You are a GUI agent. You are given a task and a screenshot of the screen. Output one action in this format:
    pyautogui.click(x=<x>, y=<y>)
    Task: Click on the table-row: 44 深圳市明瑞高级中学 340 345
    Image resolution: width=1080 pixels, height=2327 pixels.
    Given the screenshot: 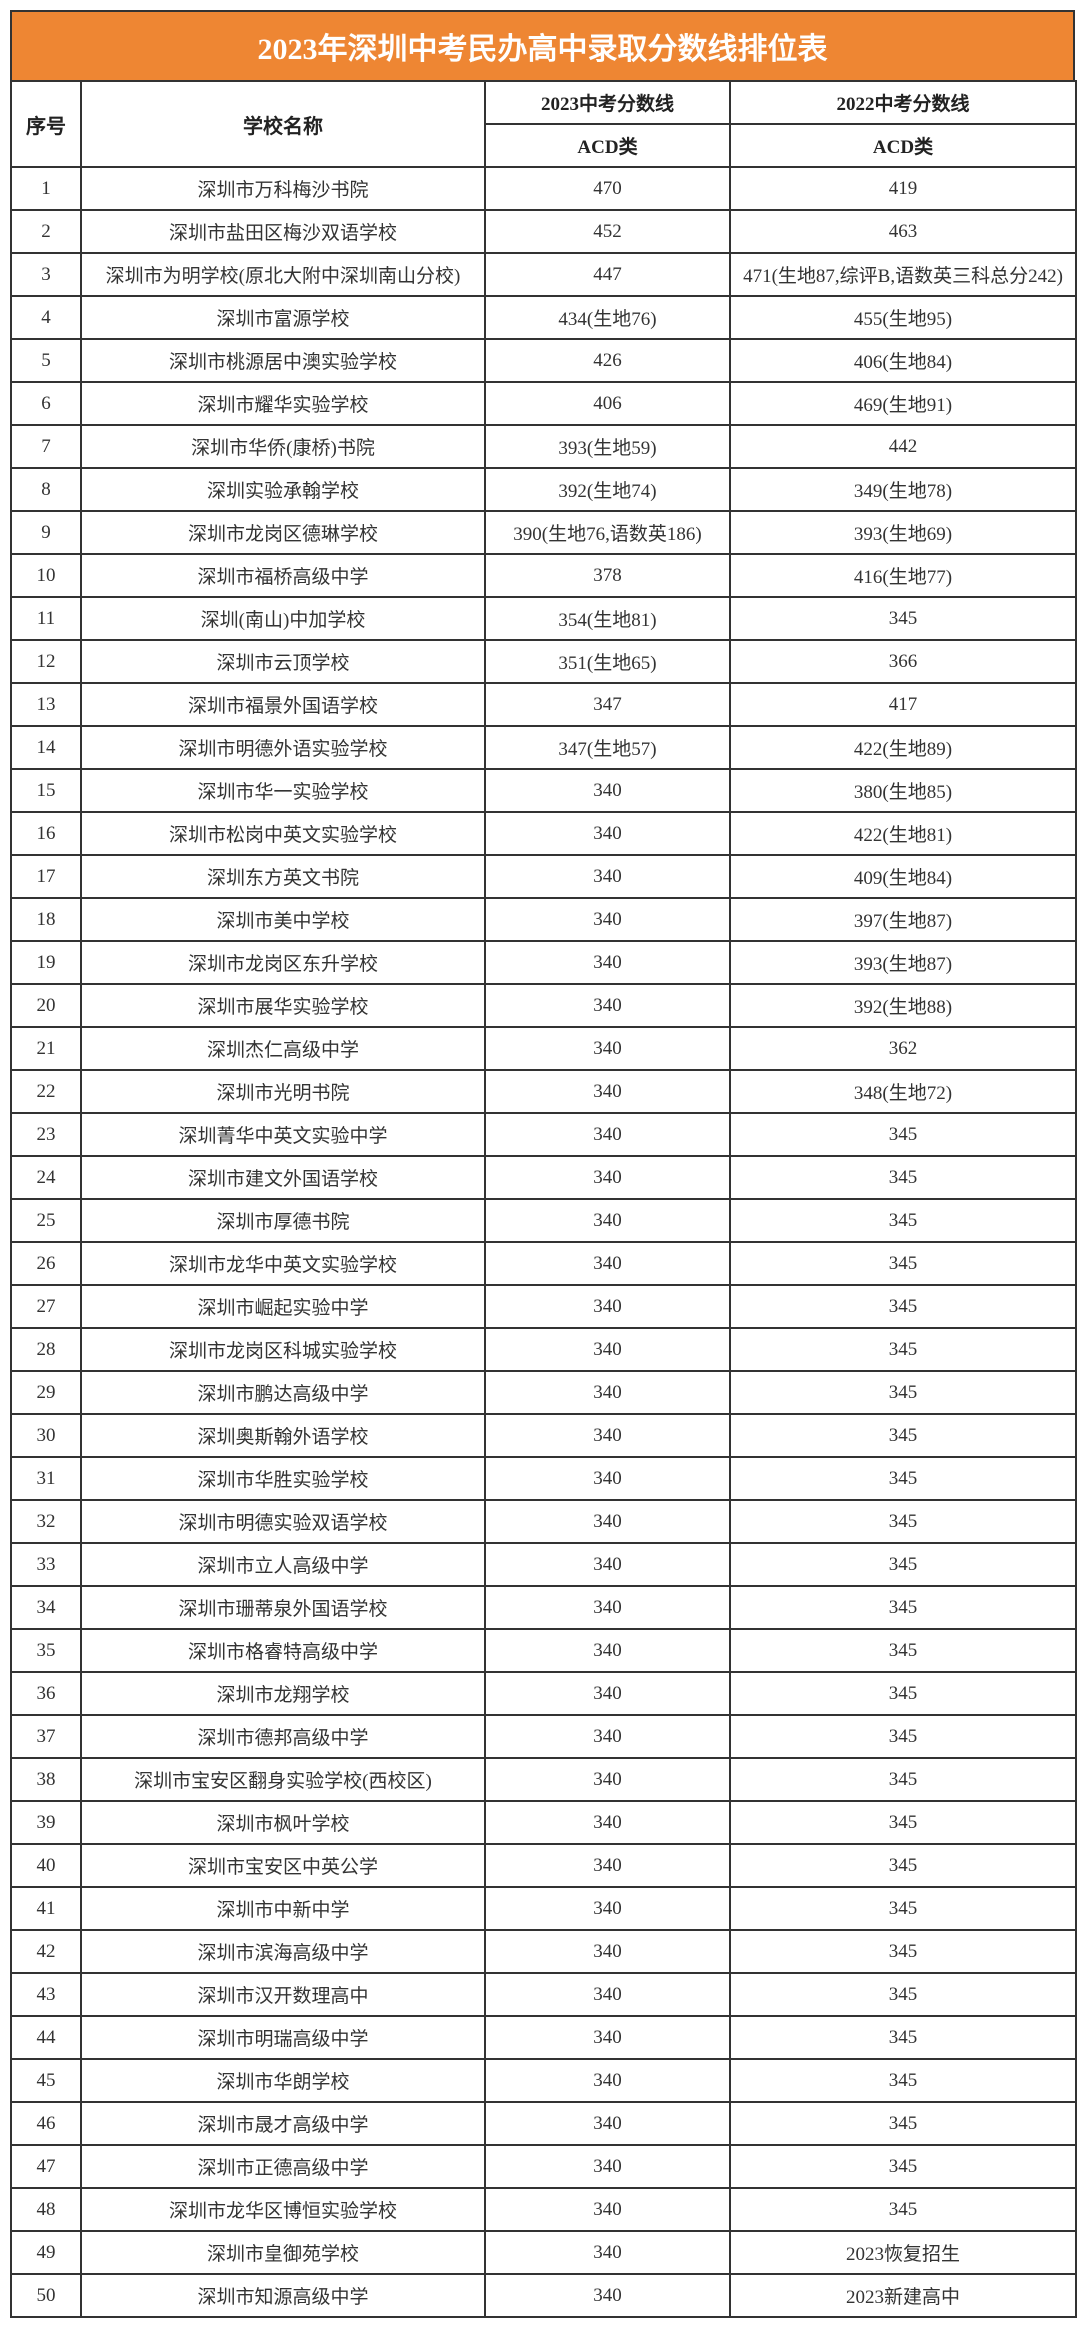 What is the action you would take?
    pyautogui.click(x=543, y=2037)
    